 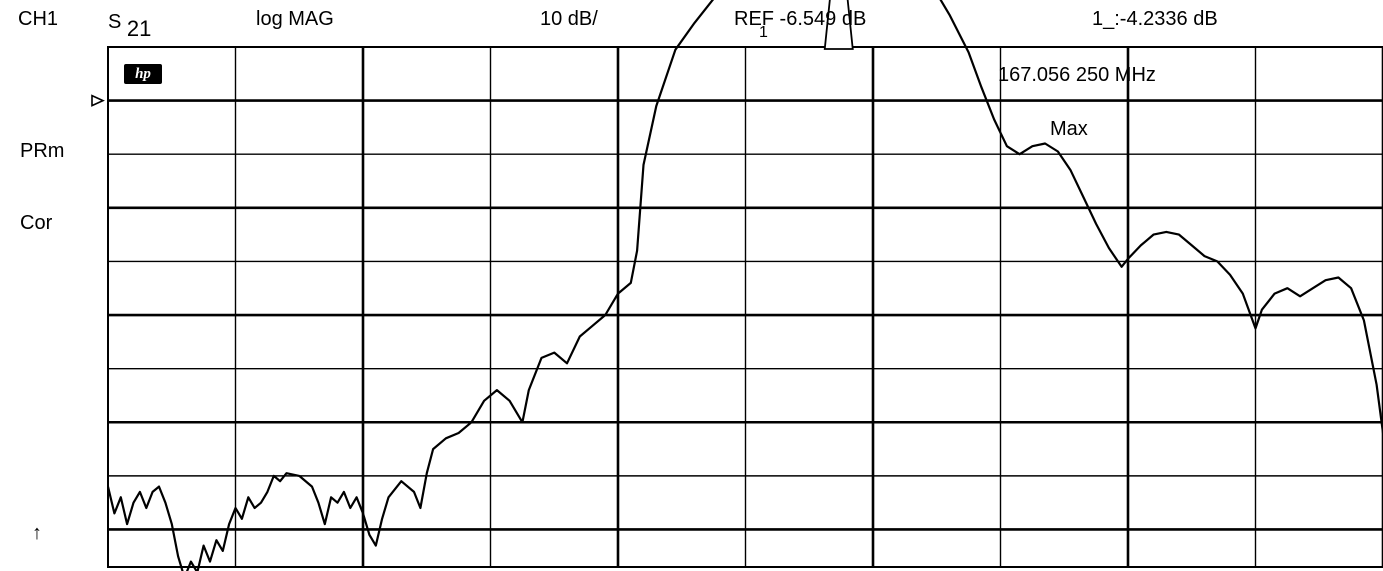 What do you see at coordinates (800, 19) in the screenshot?
I see `reference-label: REF -6.549 dB` at bounding box center [800, 19].